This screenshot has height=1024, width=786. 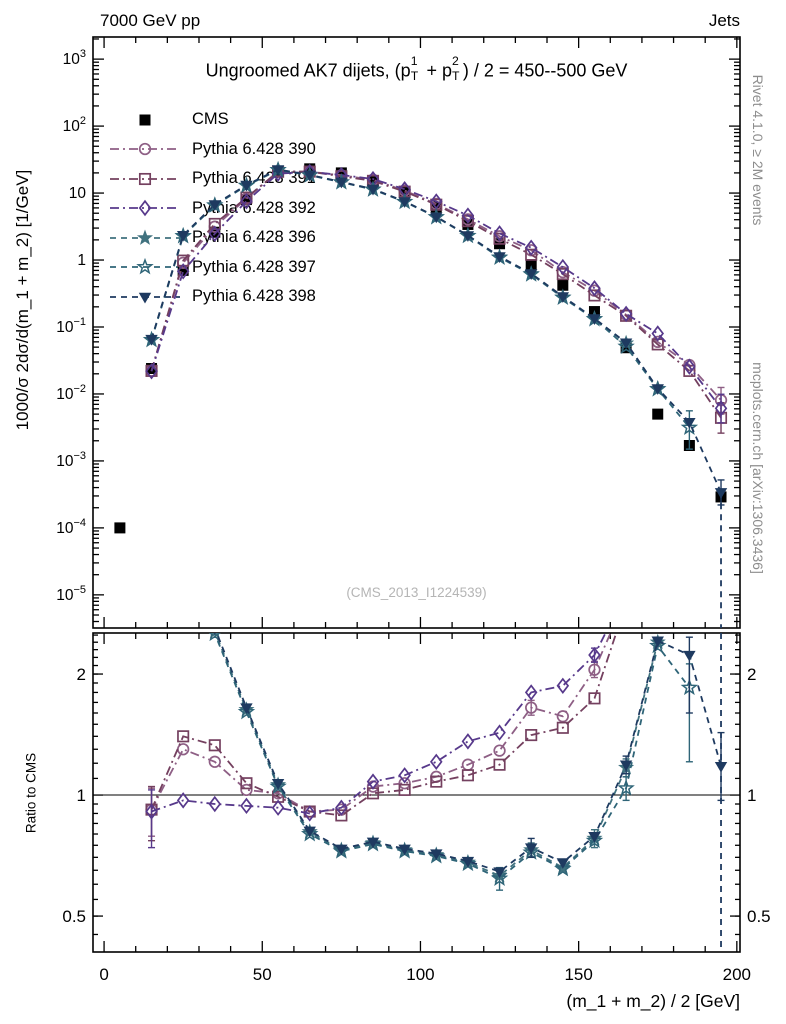 I want to click on analysis-id-watermark: (CMS_2013_I1224539), so click(x=416, y=592).